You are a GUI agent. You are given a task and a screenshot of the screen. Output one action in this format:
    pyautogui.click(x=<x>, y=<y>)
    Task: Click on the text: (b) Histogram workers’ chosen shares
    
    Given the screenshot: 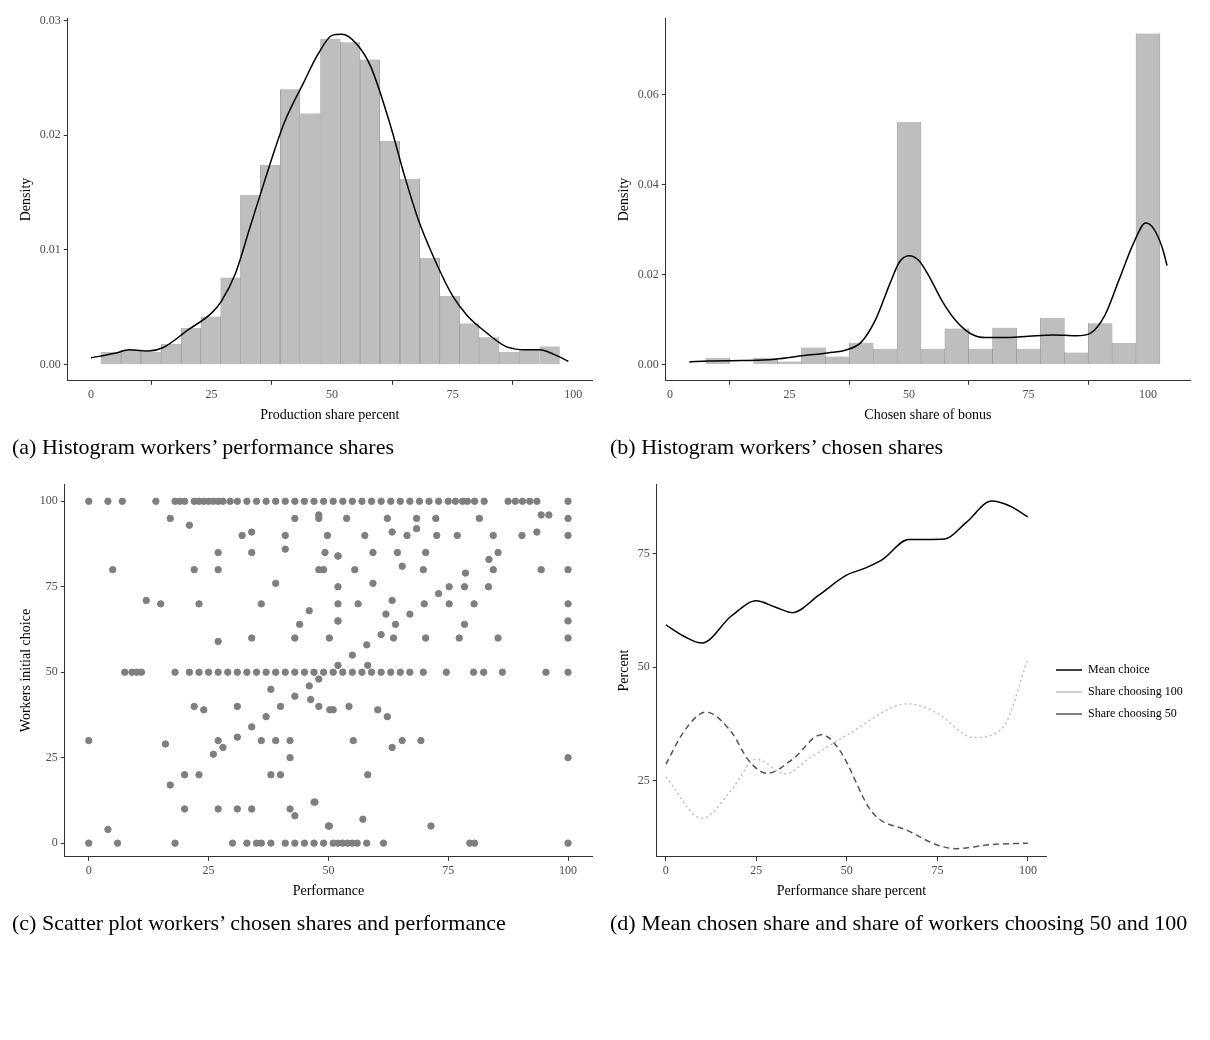 What is the action you would take?
    pyautogui.click(x=777, y=447)
    